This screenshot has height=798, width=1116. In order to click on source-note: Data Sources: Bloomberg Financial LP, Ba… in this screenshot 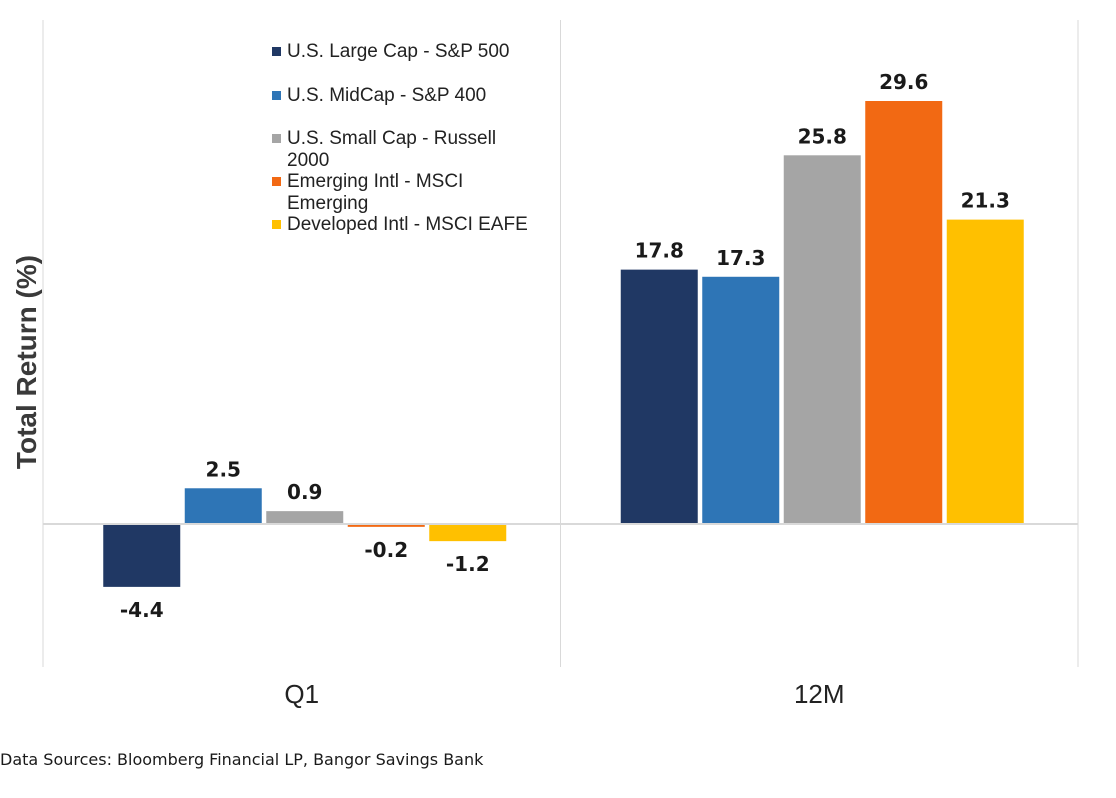, I will do `click(242, 759)`.